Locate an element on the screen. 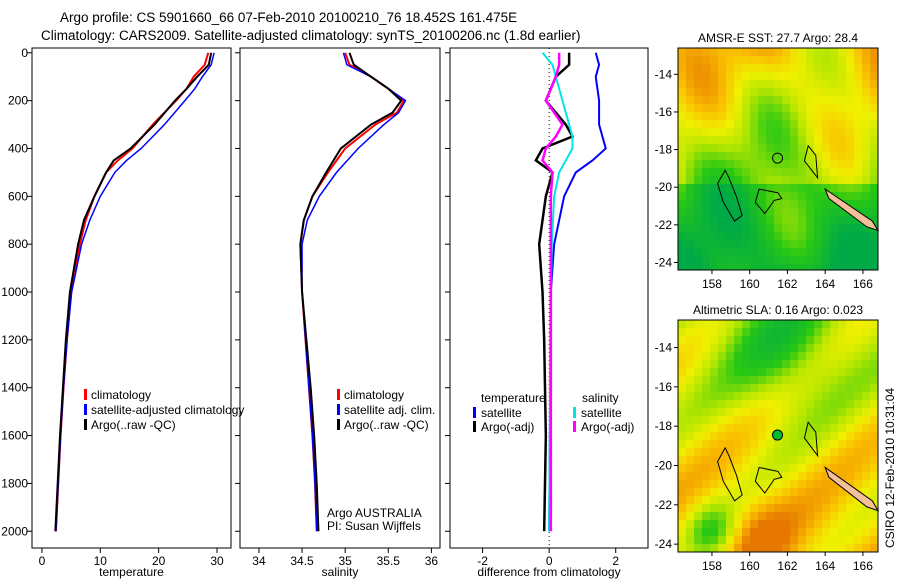 The height and width of the screenshot is (580, 900). legend-swatch is located at coordinates (85, 409).